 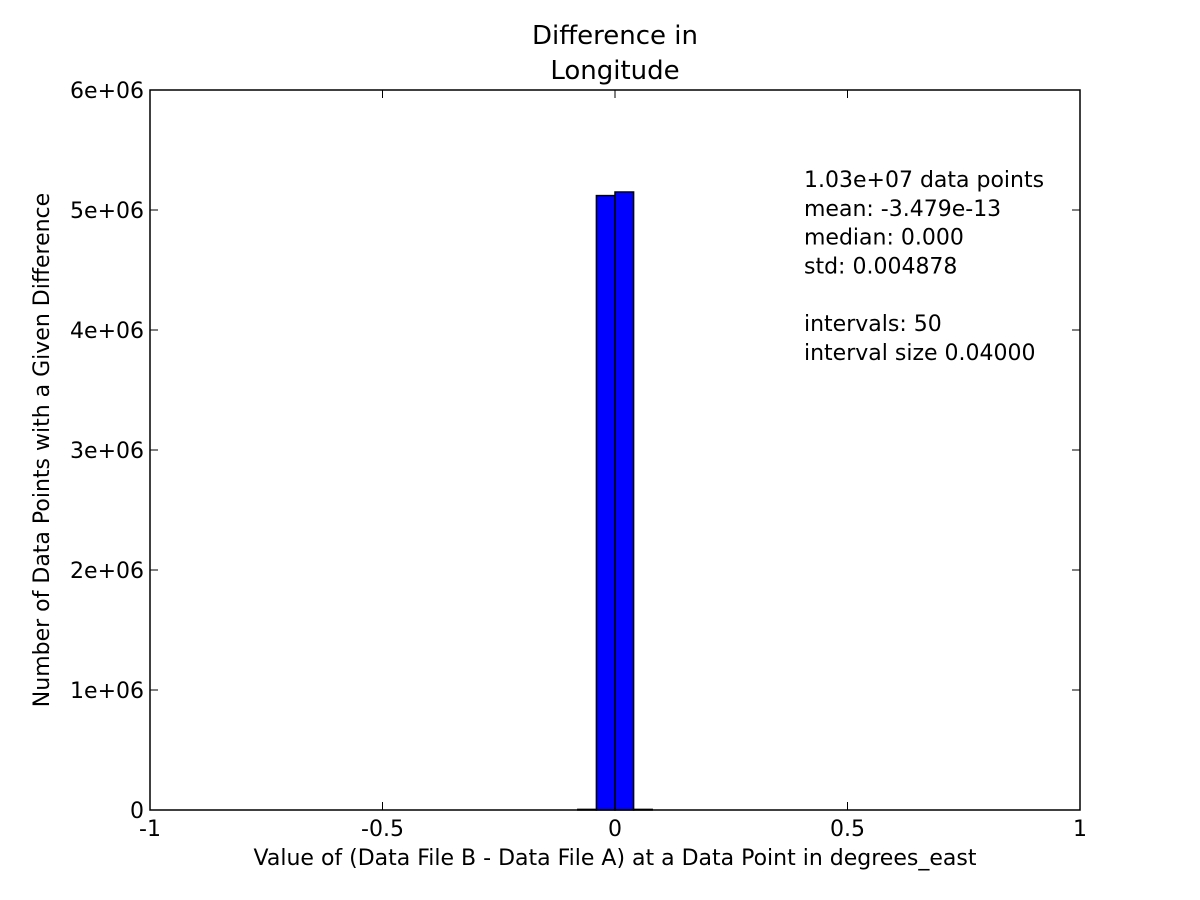 I want to click on stats-annotation-line: std: 0.004878, so click(x=880, y=266).